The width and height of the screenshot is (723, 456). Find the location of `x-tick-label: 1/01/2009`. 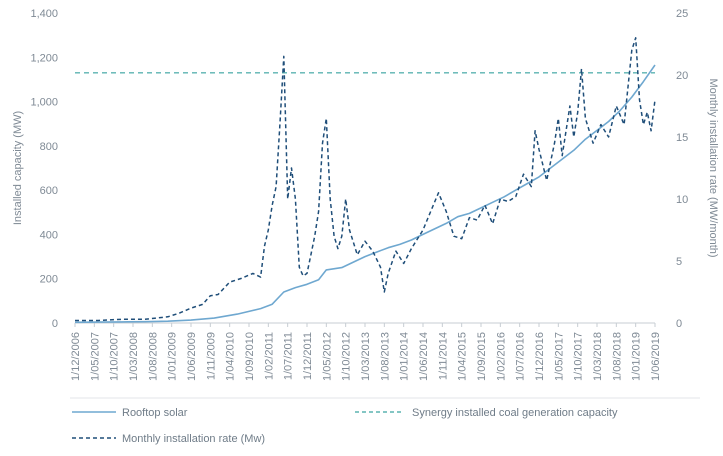

x-tick-label: 1/01/2009 is located at coordinates (173, 356).